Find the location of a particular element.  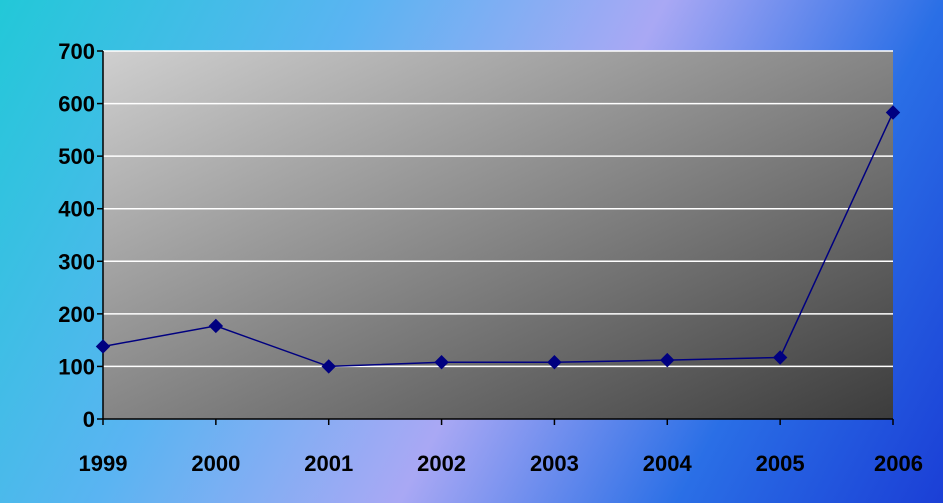

x-tick-label: 2003 is located at coordinates (554, 463).